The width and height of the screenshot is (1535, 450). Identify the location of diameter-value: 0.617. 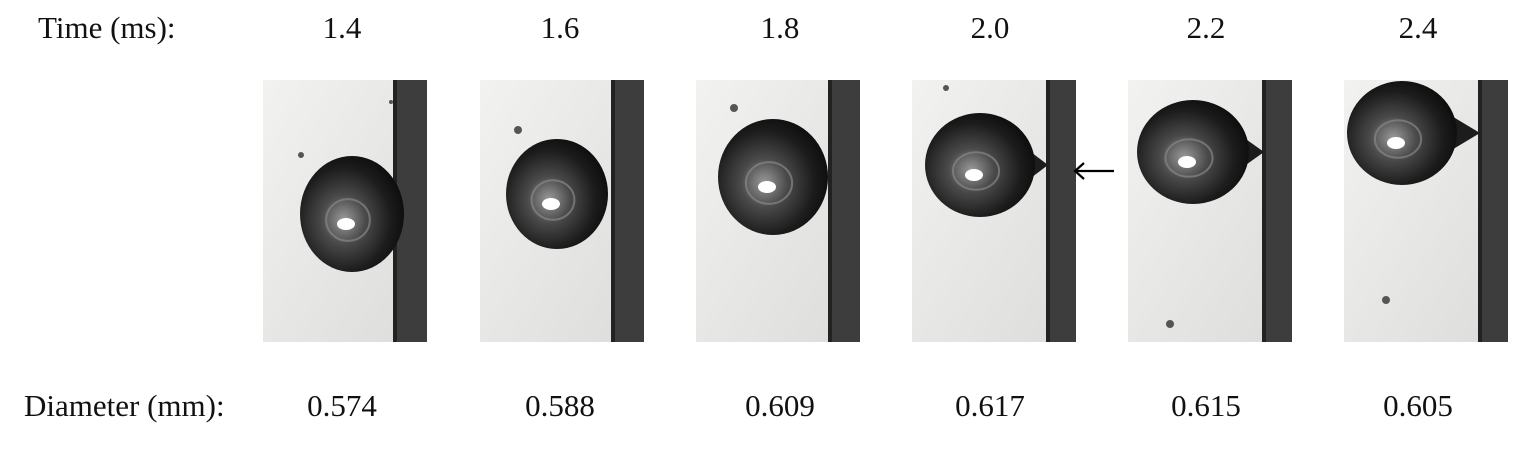
(990, 405).